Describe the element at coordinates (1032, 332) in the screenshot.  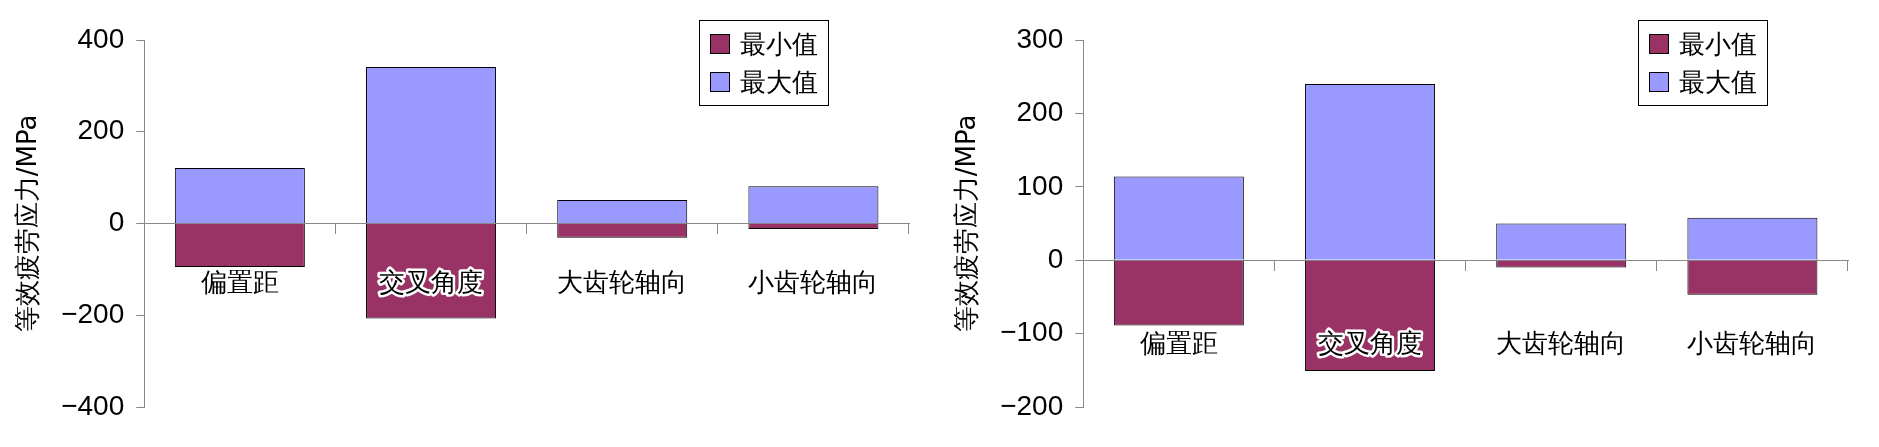
I see `y-tick-label: −100` at that location.